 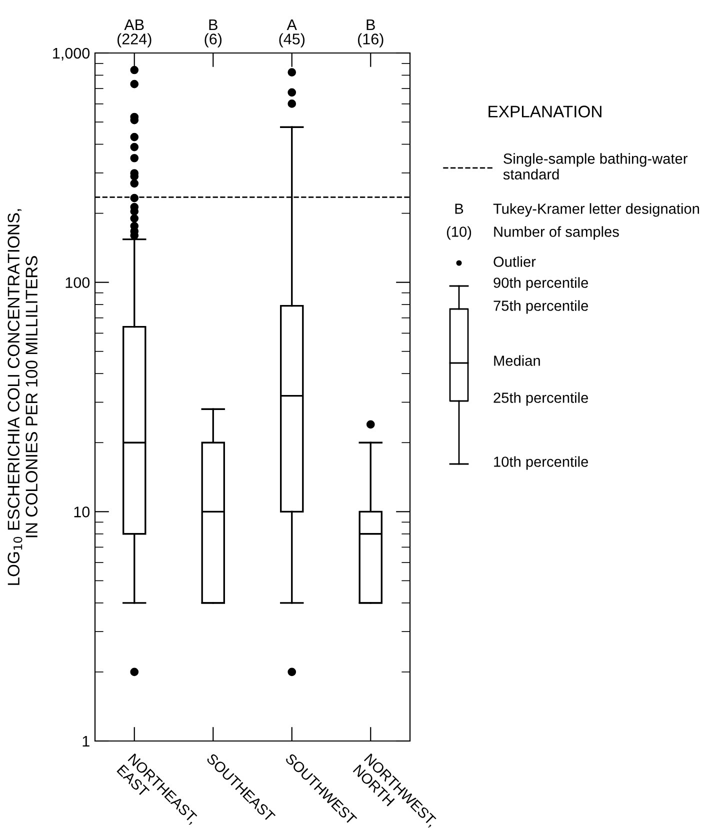 What do you see at coordinates (82, 512) in the screenshot?
I see `y-tick-label: 10` at bounding box center [82, 512].